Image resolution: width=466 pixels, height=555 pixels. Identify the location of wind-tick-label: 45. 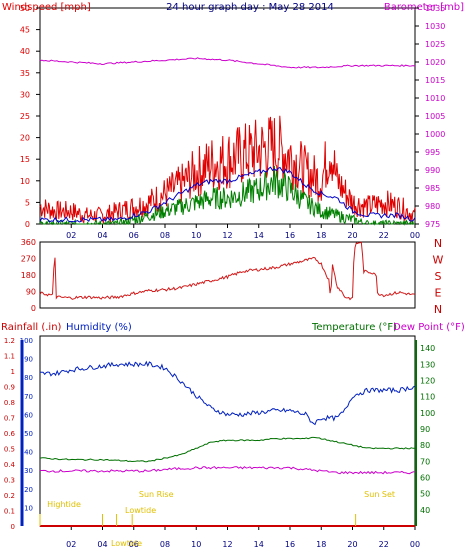
(25, 30).